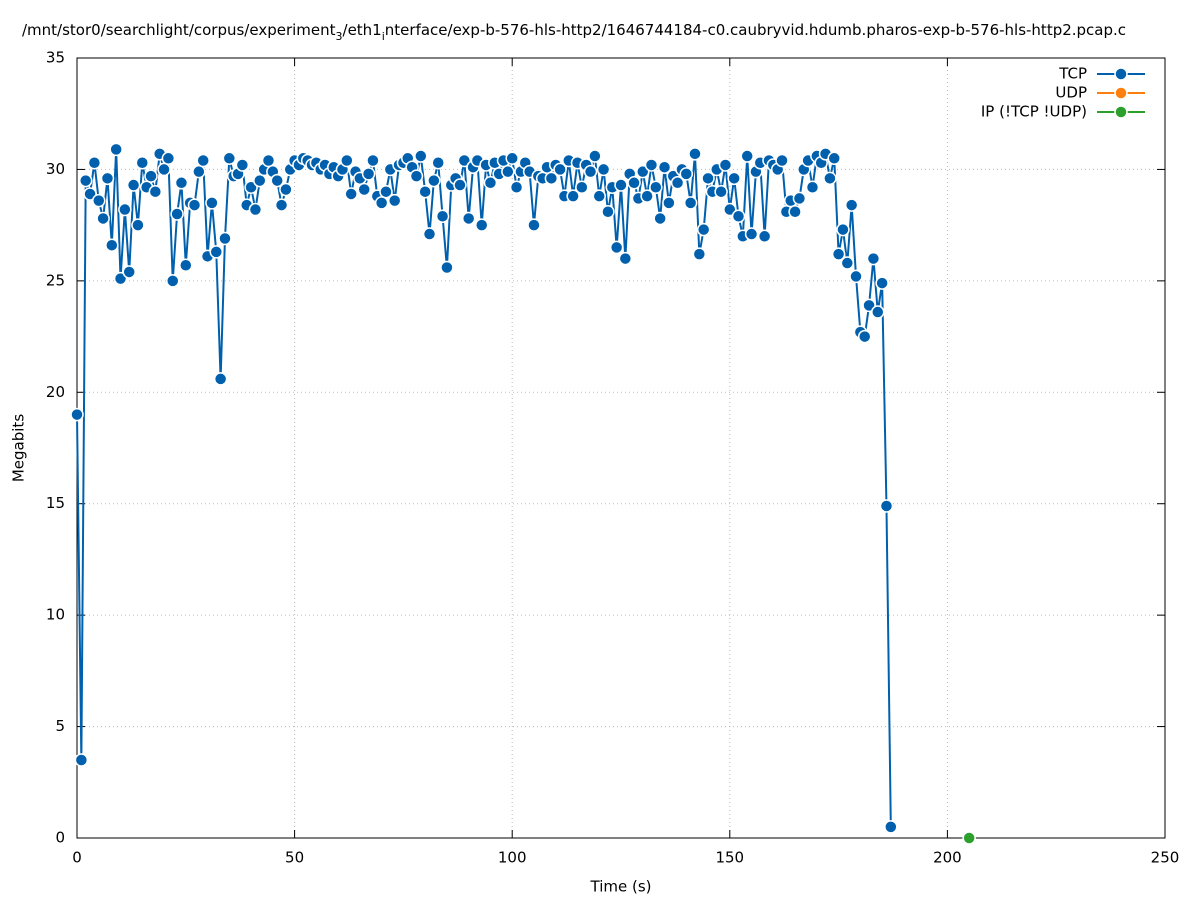 This screenshot has width=1197, height=900. What do you see at coordinates (1071, 93) in the screenshot?
I see `legend-label: UDP` at bounding box center [1071, 93].